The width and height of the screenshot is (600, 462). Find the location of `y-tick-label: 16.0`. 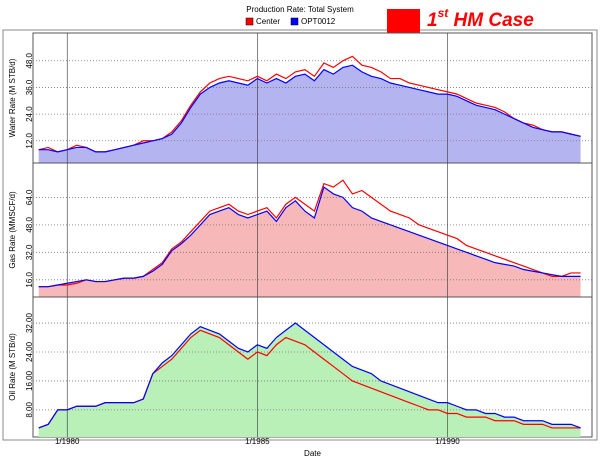

y-tick-label: 16.0 is located at coordinates (29, 279).